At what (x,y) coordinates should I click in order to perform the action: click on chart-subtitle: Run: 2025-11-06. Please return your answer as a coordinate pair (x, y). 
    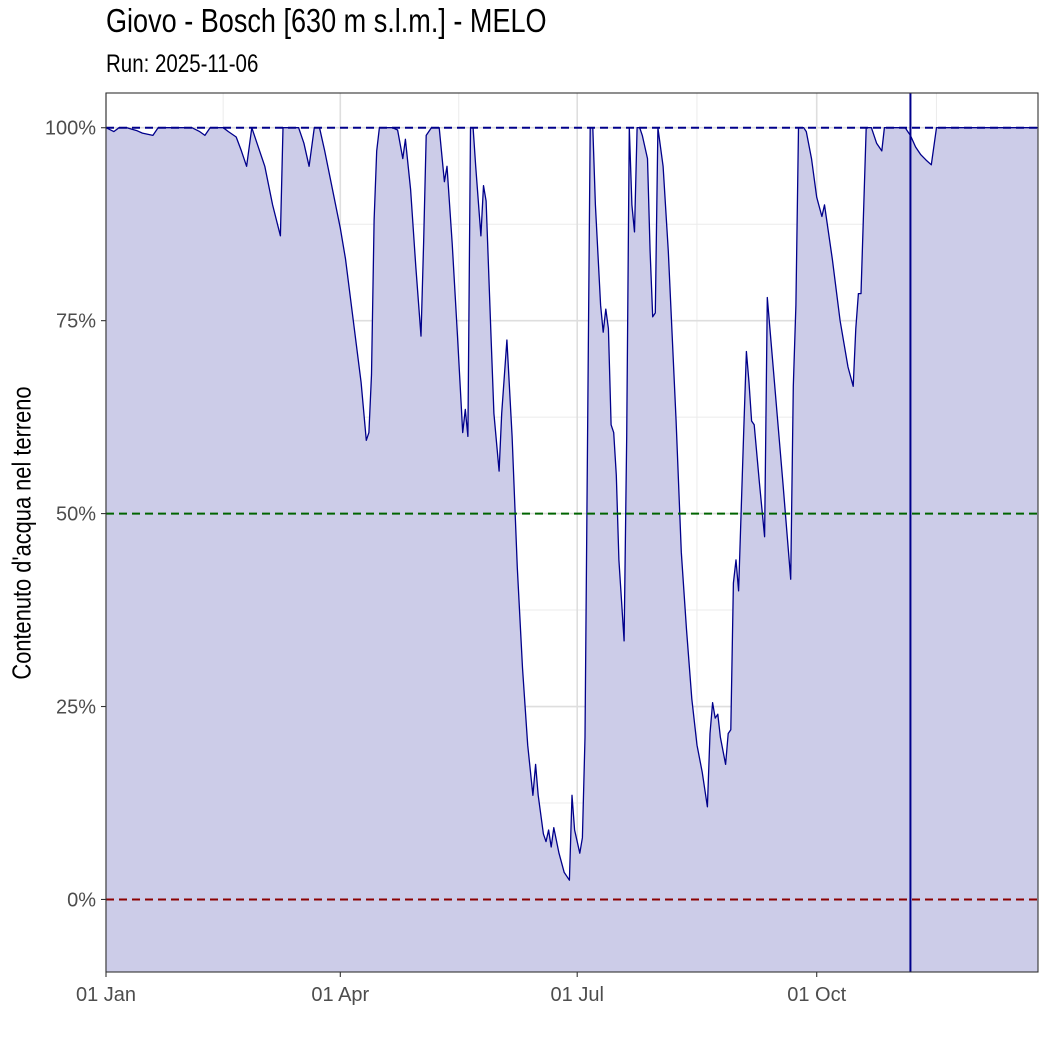
    Looking at the image, I should click on (182, 64).